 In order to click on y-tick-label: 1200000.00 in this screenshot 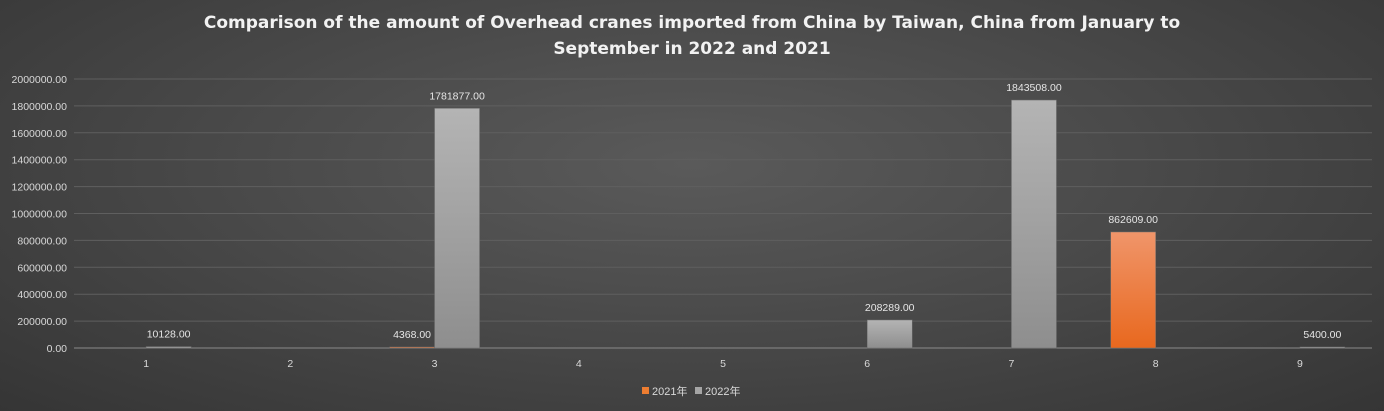, I will do `click(40, 188)`.